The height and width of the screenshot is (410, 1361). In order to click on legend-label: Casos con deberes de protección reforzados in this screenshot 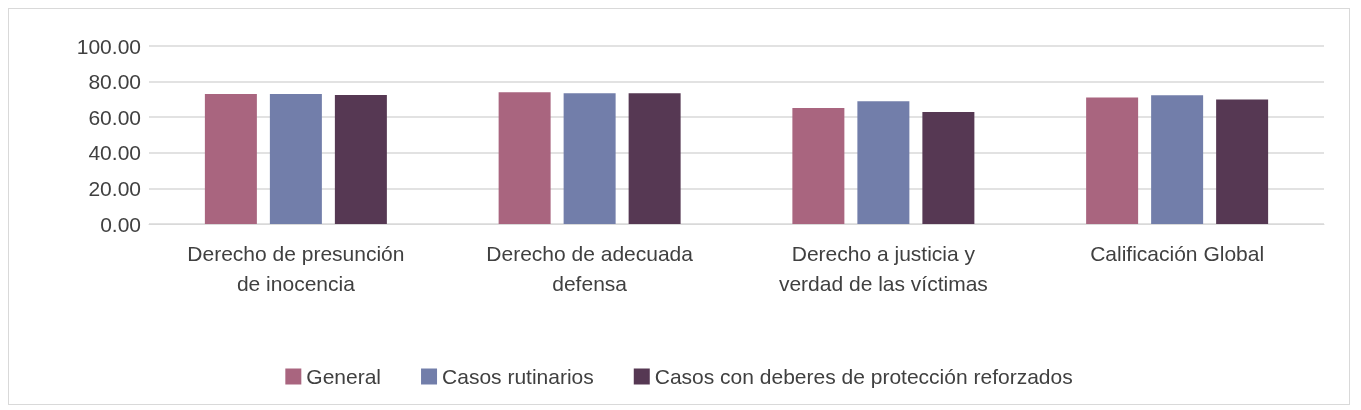, I will do `click(863, 376)`.